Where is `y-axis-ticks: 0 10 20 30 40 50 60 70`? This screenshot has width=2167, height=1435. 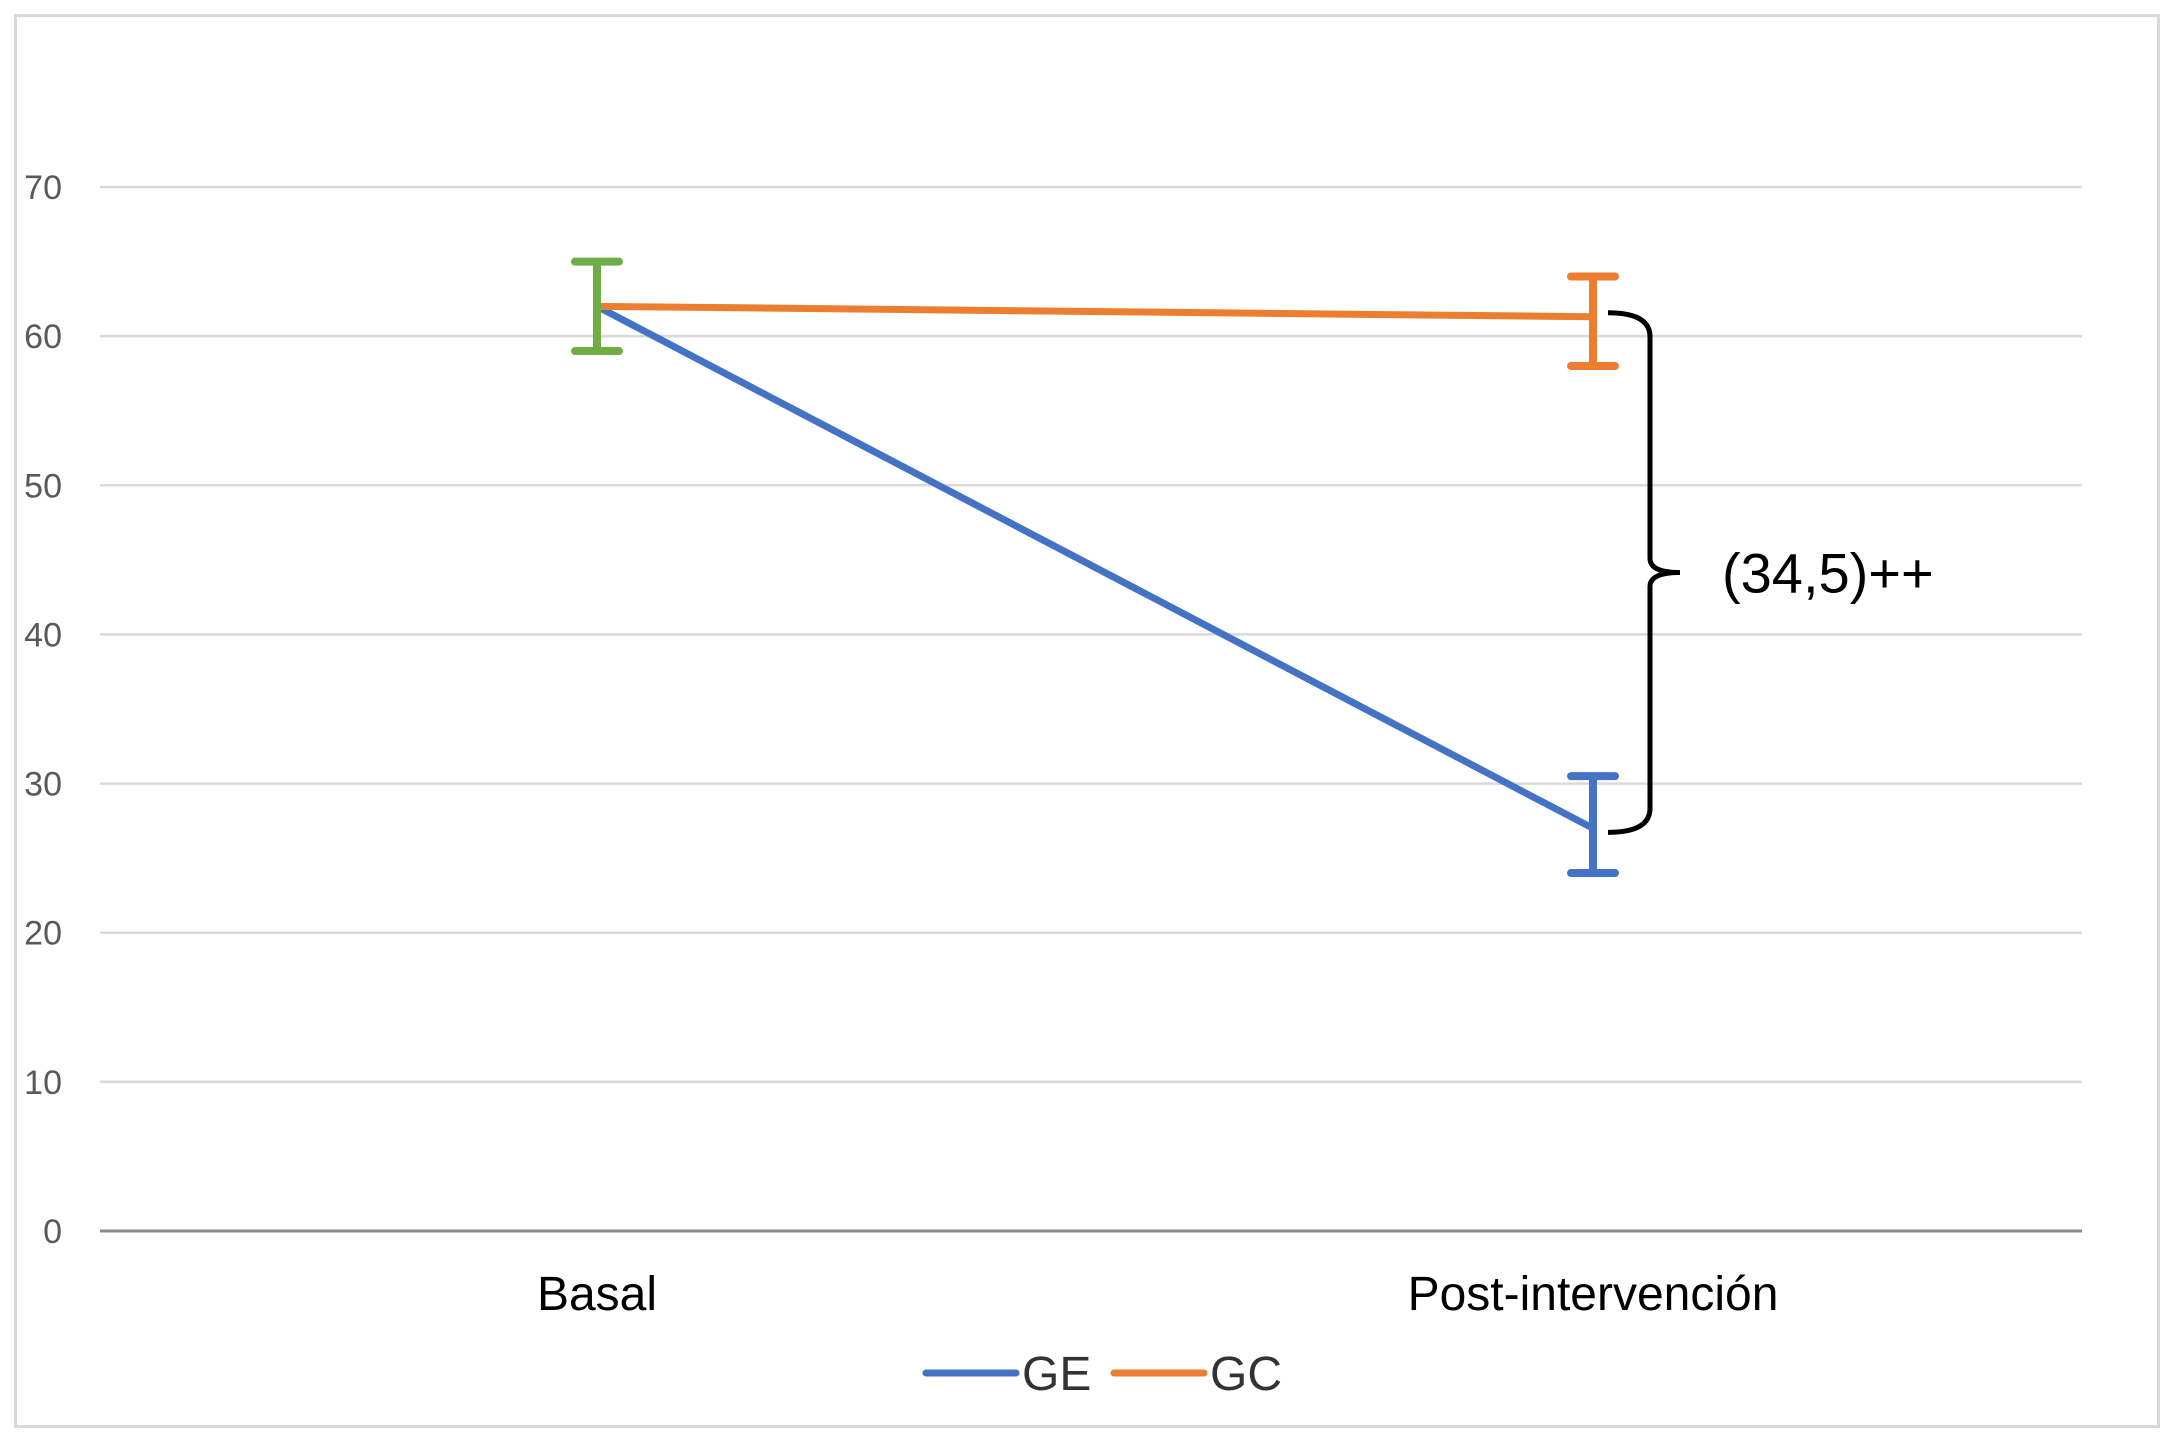 y-axis-ticks: 0 10 20 30 40 50 60 70 is located at coordinates (43, 710).